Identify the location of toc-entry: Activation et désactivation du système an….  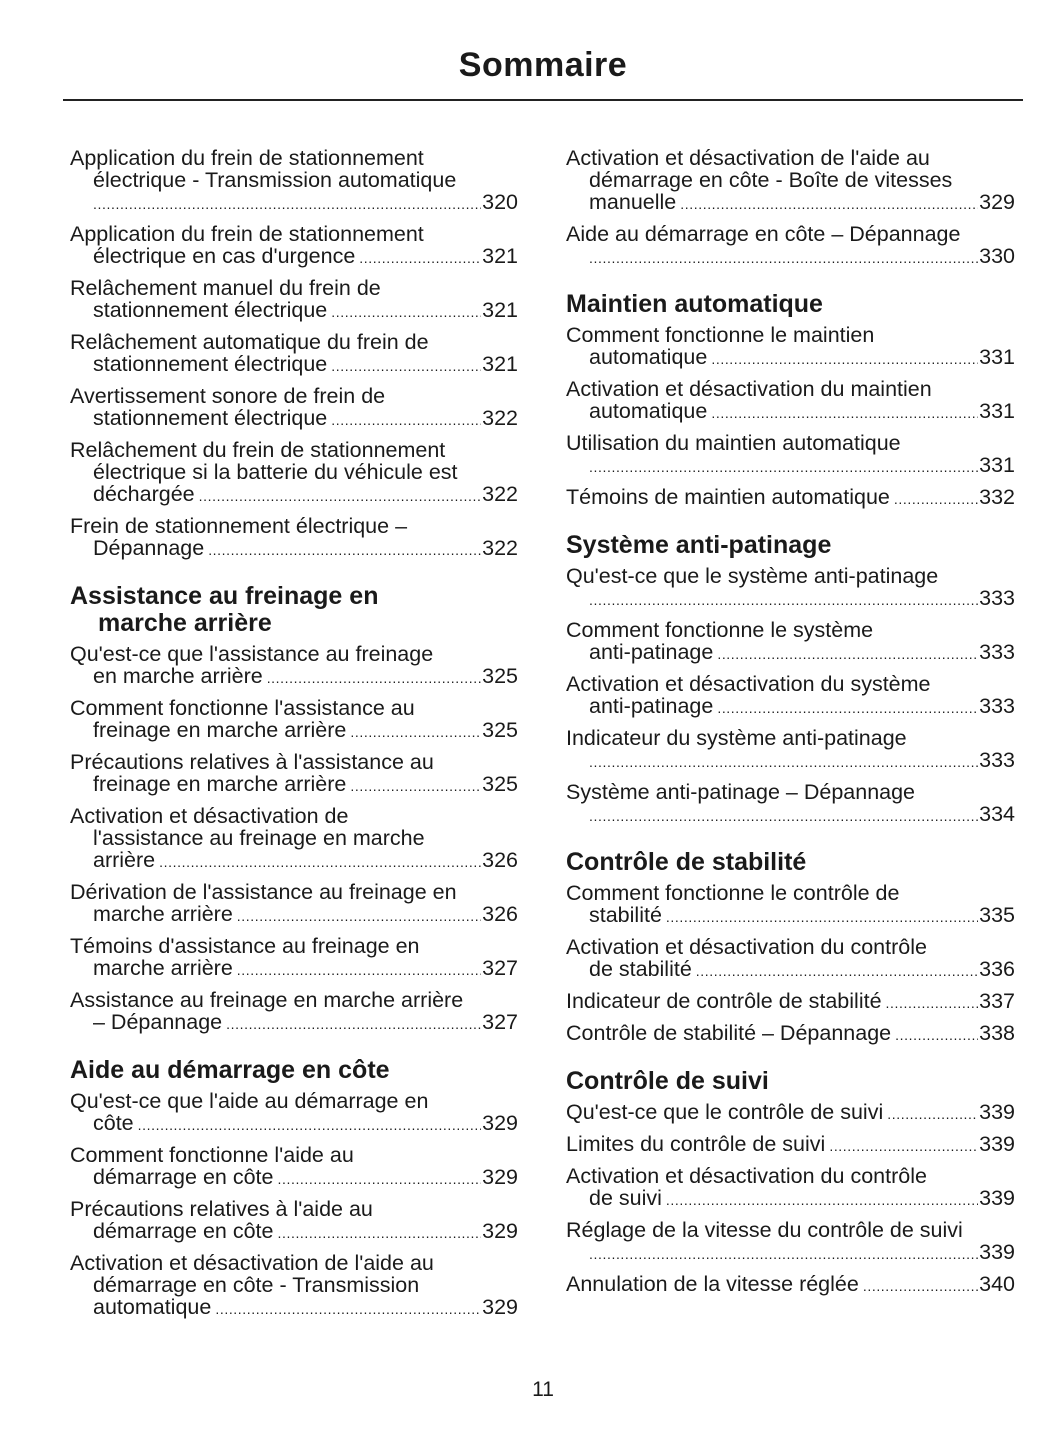
(790, 696).